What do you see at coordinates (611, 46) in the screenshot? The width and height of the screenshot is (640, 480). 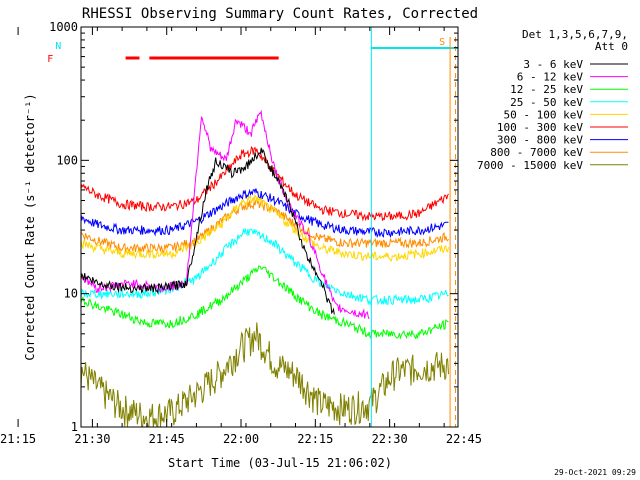 I see `legend-header-line-2: Att 0` at bounding box center [611, 46].